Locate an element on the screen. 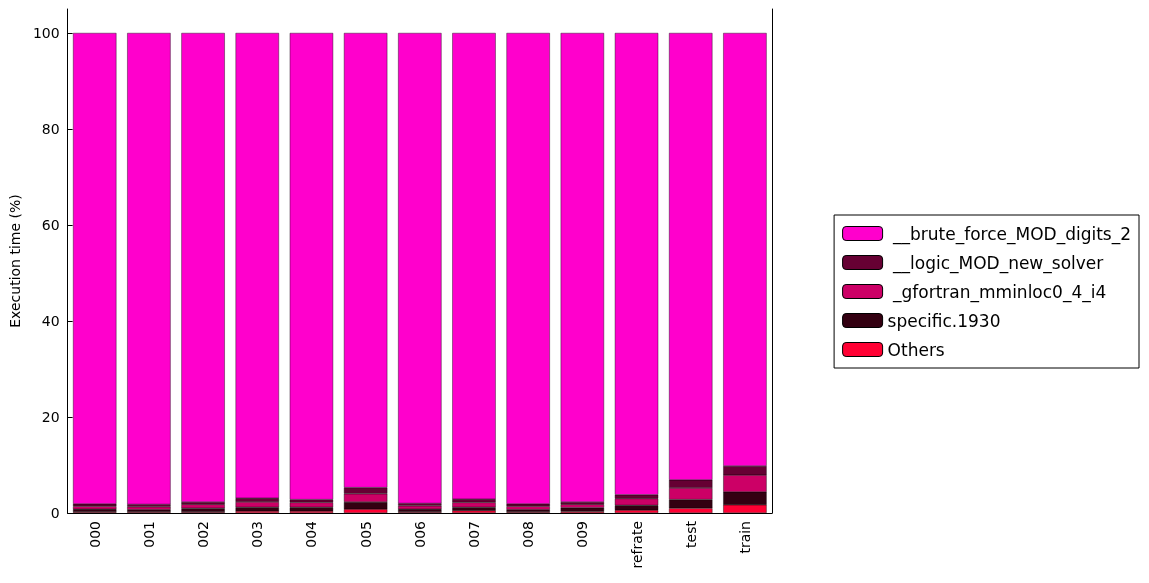 Image resolution: width=1149 pixels, height=583 pixels. x-tick-label: 008 is located at coordinates (528, 534).